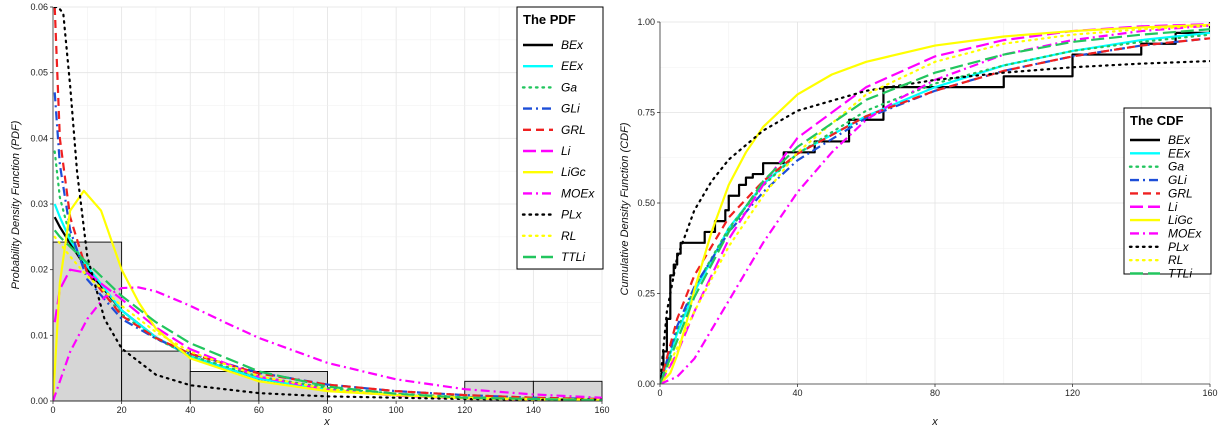  Describe the element at coordinates (327, 343) in the screenshot. I see `pdf-series-moex` at that location.